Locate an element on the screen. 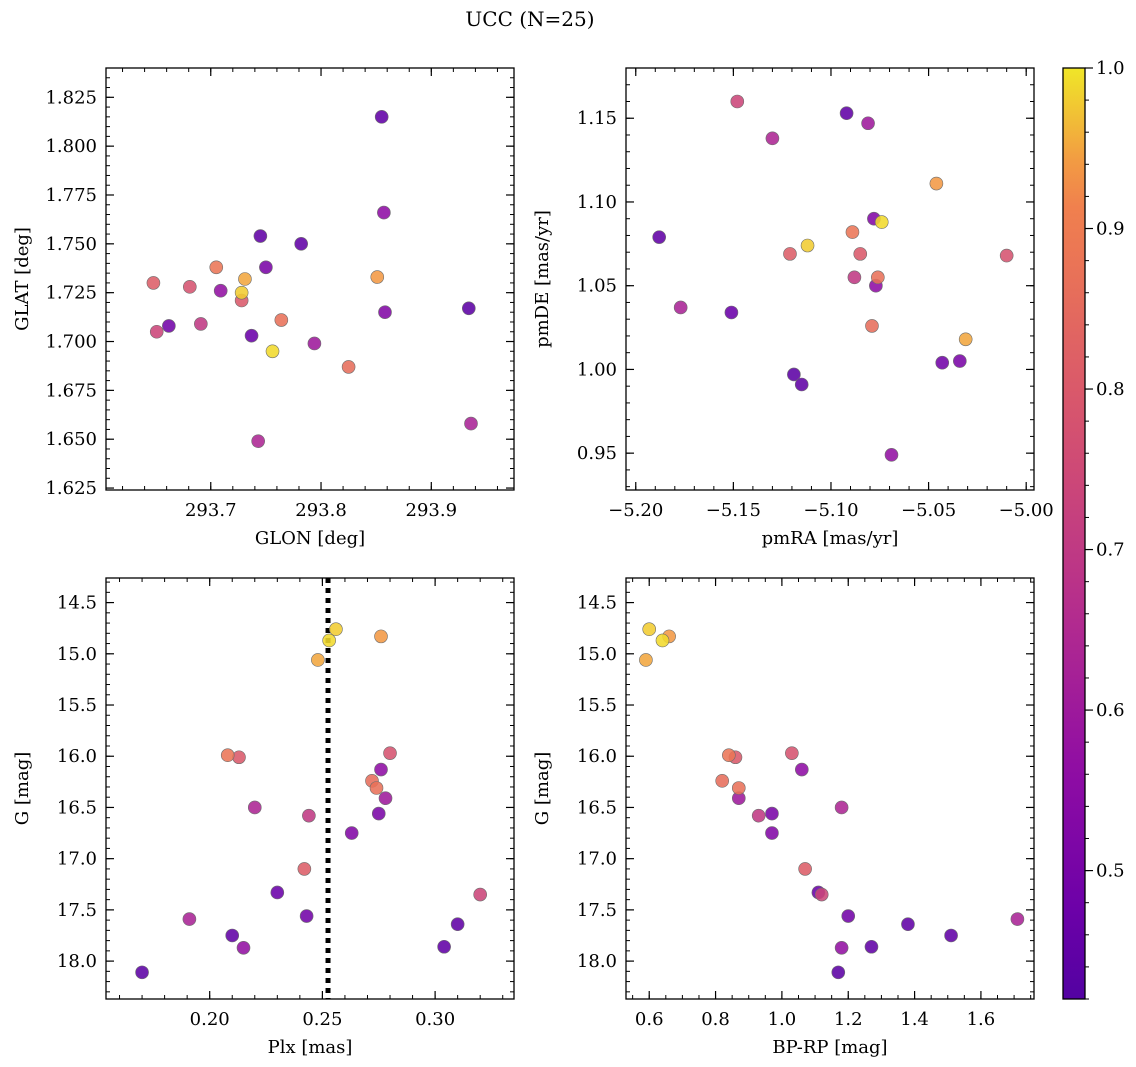 This screenshot has height=1067, width=1136. x-tick-label: −5.00 is located at coordinates (1026, 510).